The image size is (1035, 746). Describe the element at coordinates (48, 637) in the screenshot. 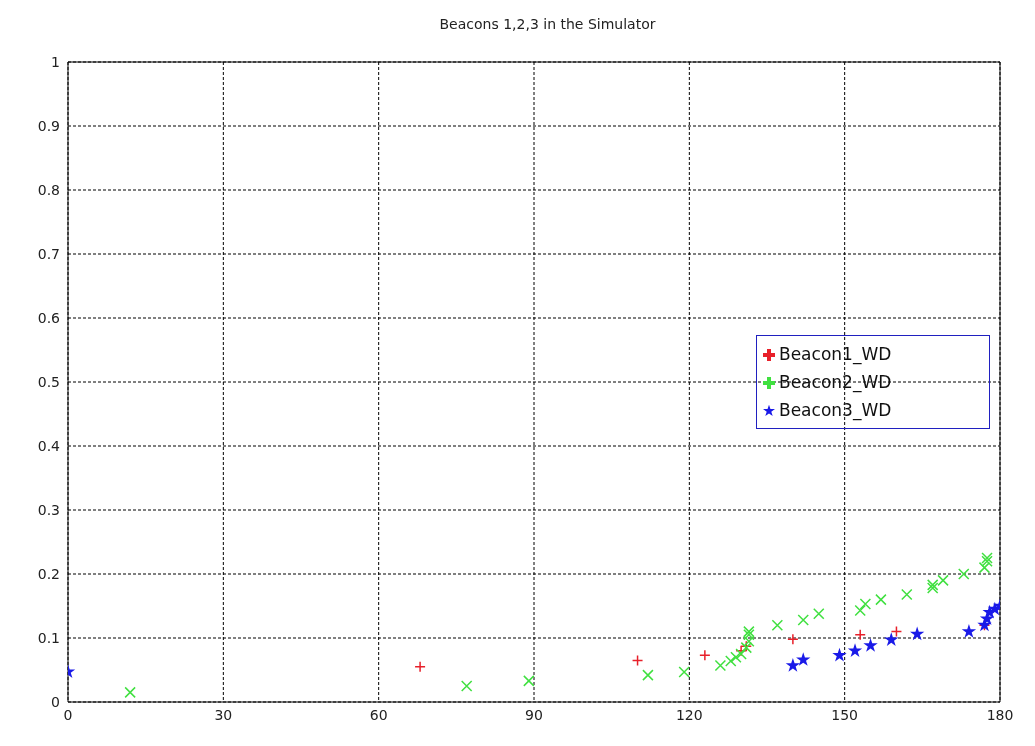

I see `y-tick-label: 0.1` at that location.